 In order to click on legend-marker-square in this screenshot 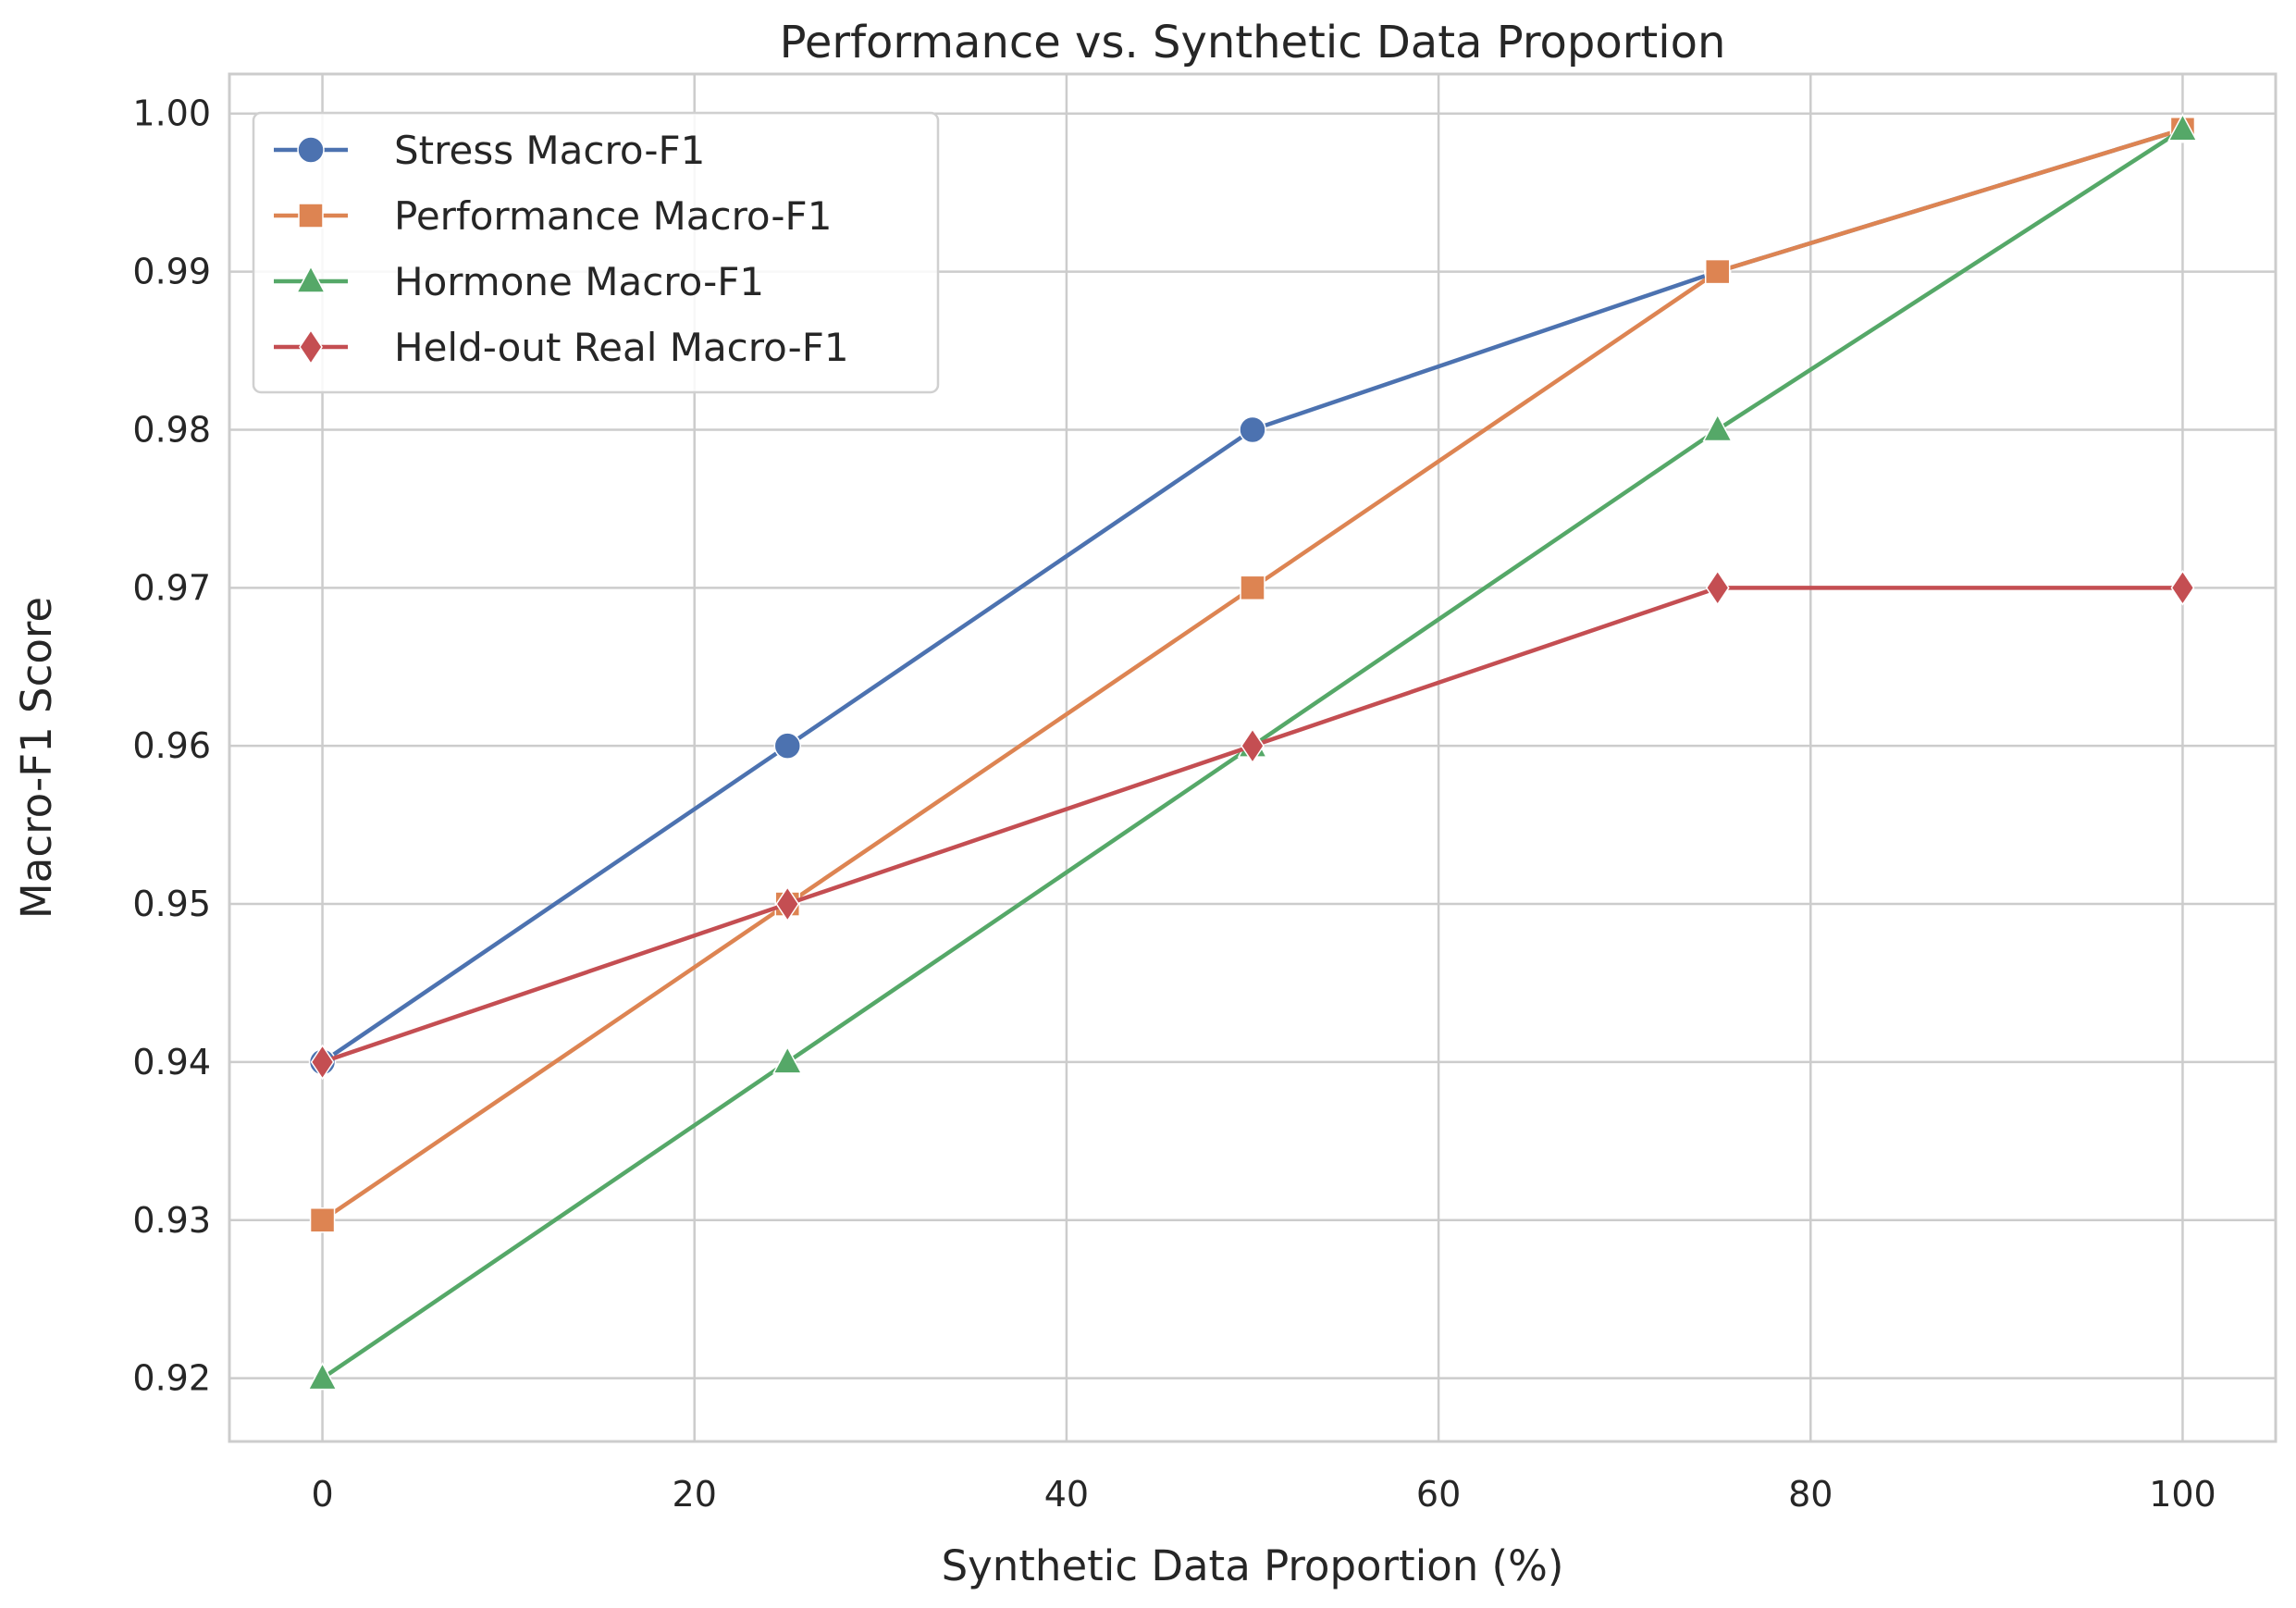, I will do `click(311, 216)`.